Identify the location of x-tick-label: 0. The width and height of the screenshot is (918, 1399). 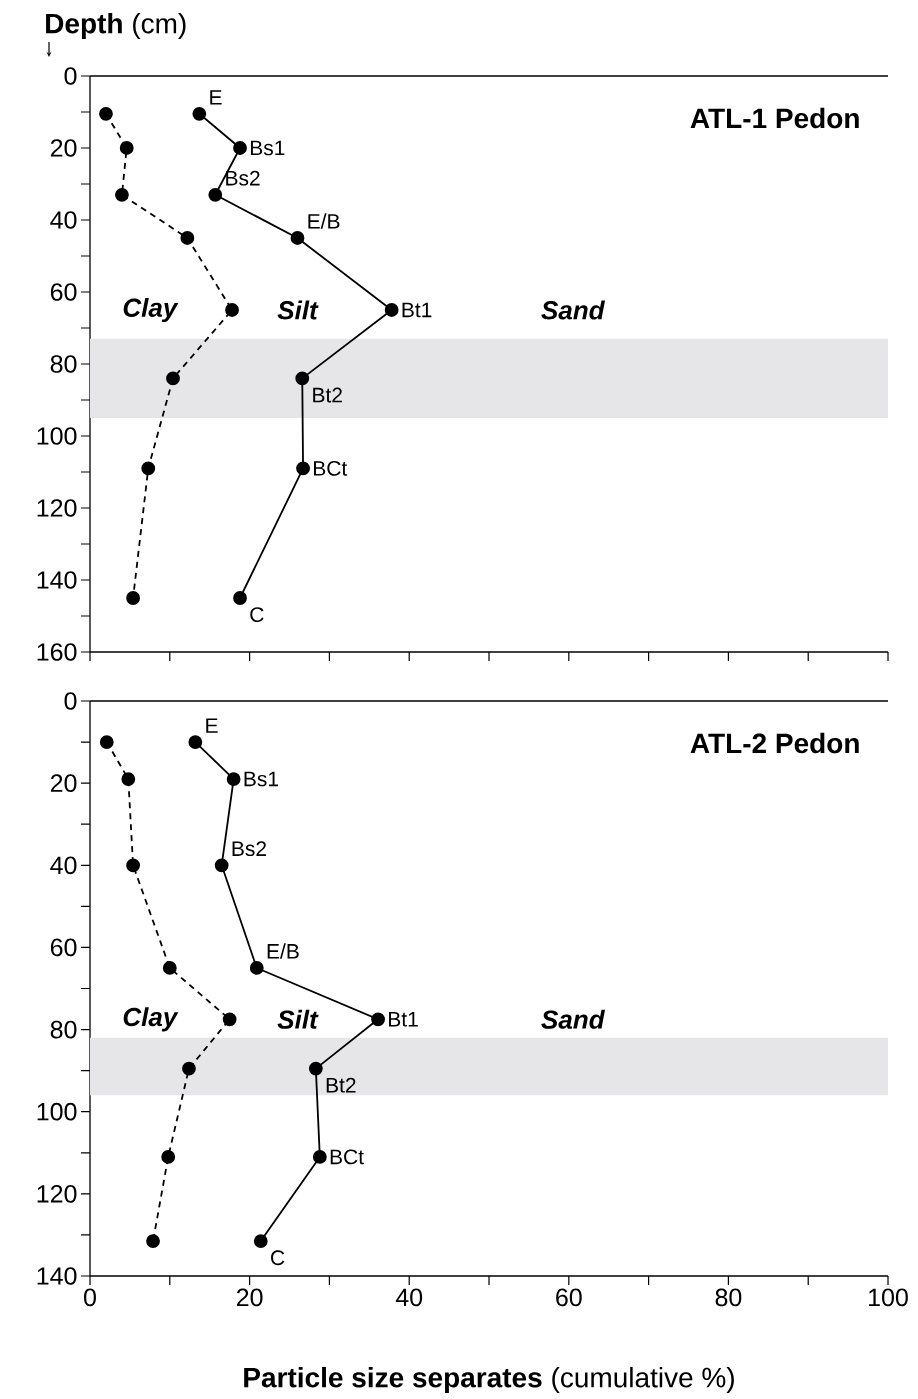
(90, 1297).